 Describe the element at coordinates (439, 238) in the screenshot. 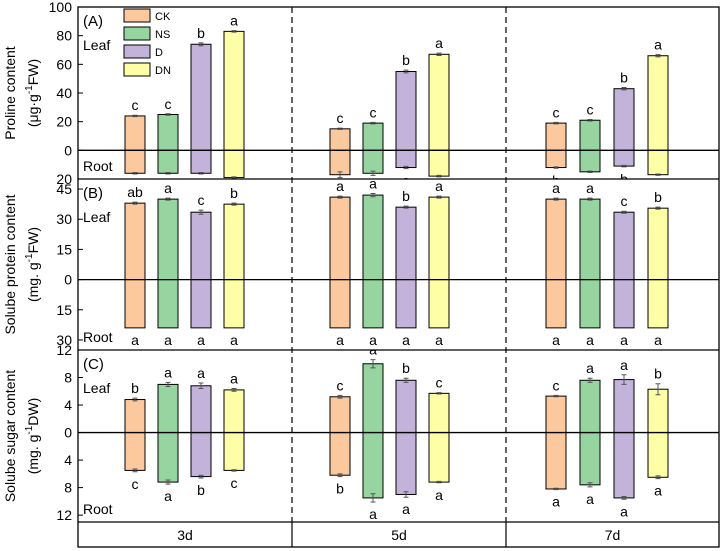

I see `panel-1-5d-DN-leaf-bar` at that location.